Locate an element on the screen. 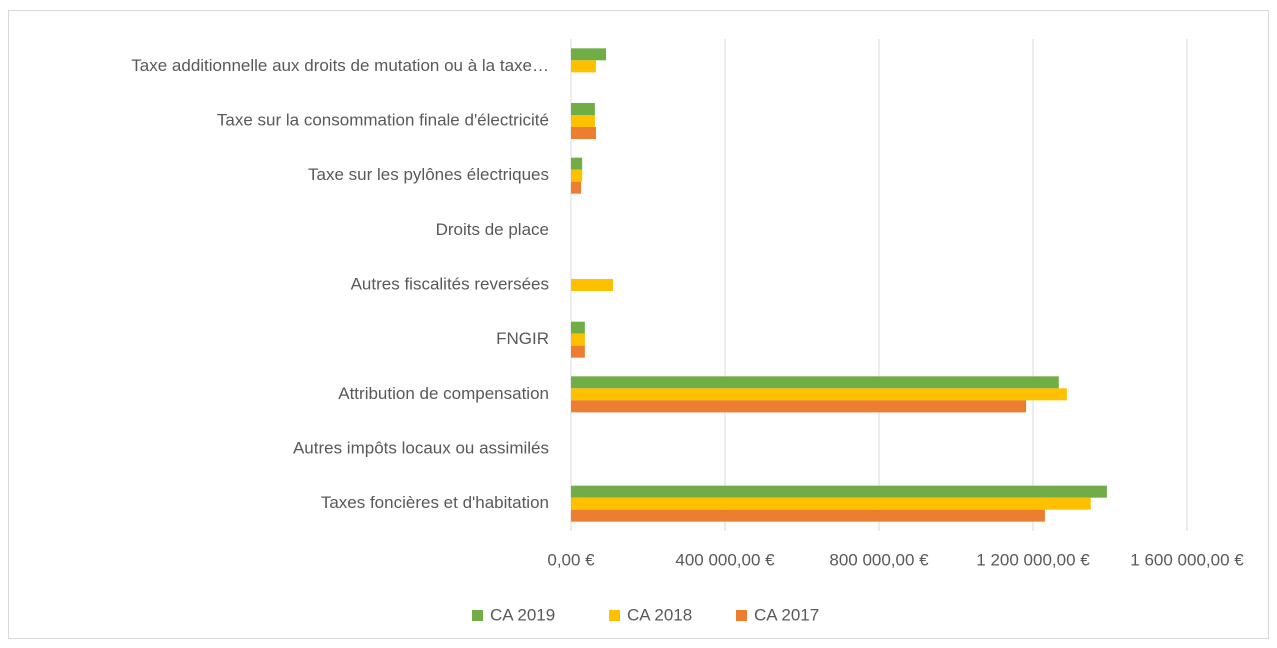 This screenshot has width=1277, height=648. y-tick-label: Attribution de compensation is located at coordinates (443, 393).